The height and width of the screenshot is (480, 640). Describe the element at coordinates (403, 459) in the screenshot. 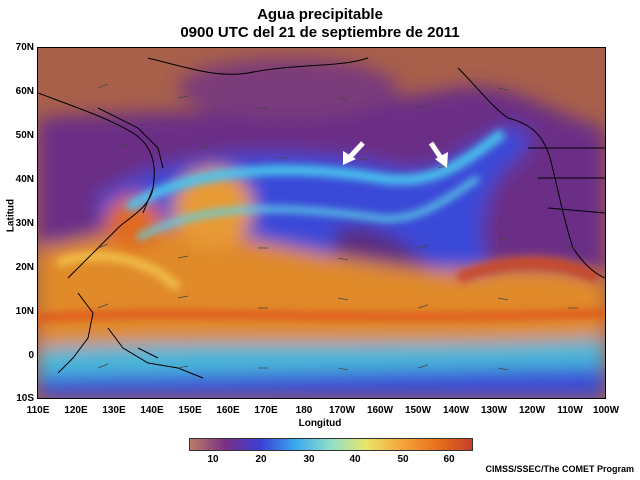

I see `colorbar-tick: 50` at that location.